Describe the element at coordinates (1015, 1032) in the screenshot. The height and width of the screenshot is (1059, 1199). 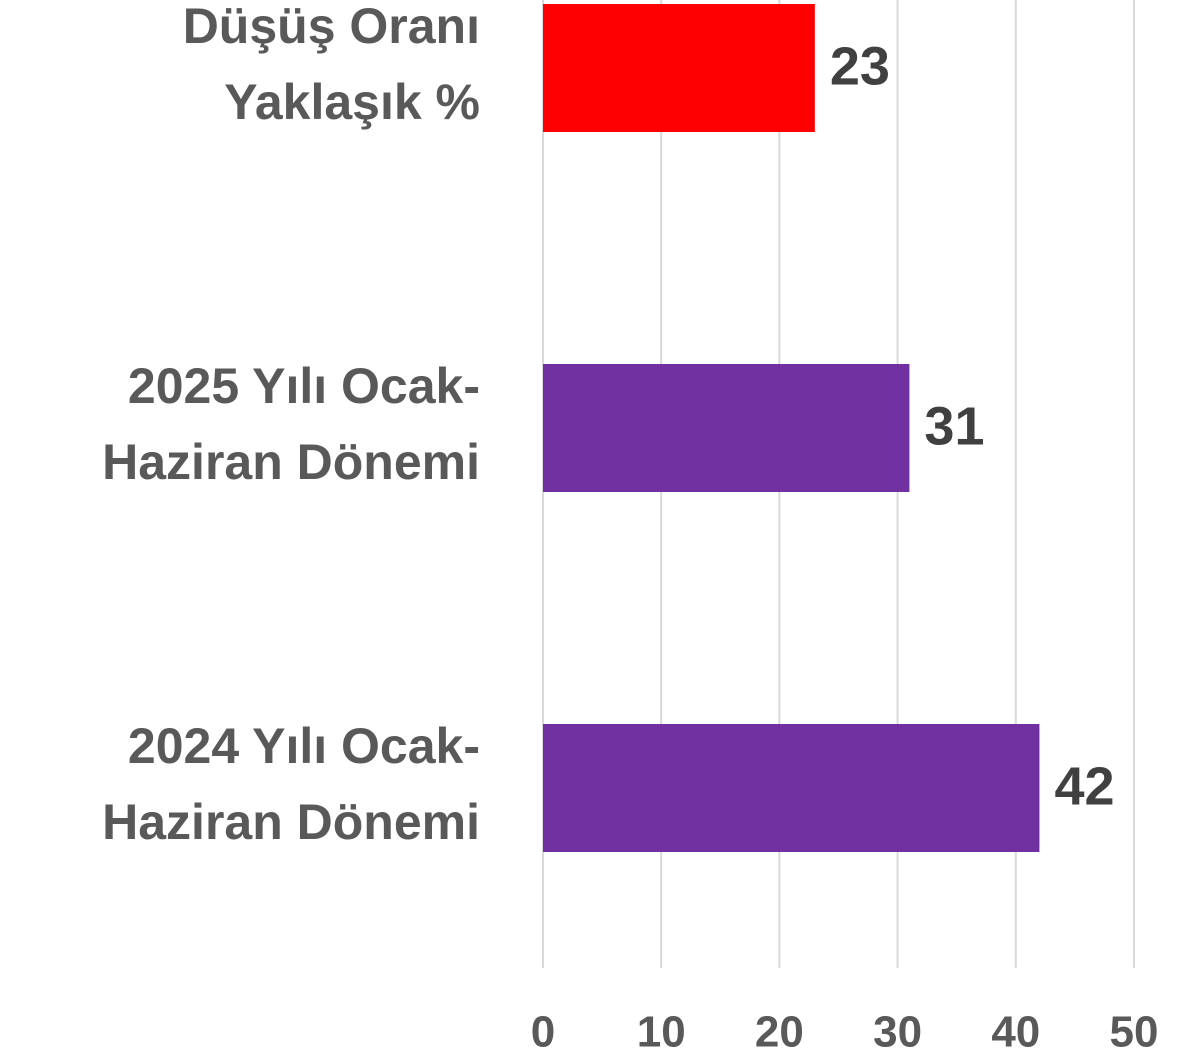
I see `x-tick-label: 40` at that location.